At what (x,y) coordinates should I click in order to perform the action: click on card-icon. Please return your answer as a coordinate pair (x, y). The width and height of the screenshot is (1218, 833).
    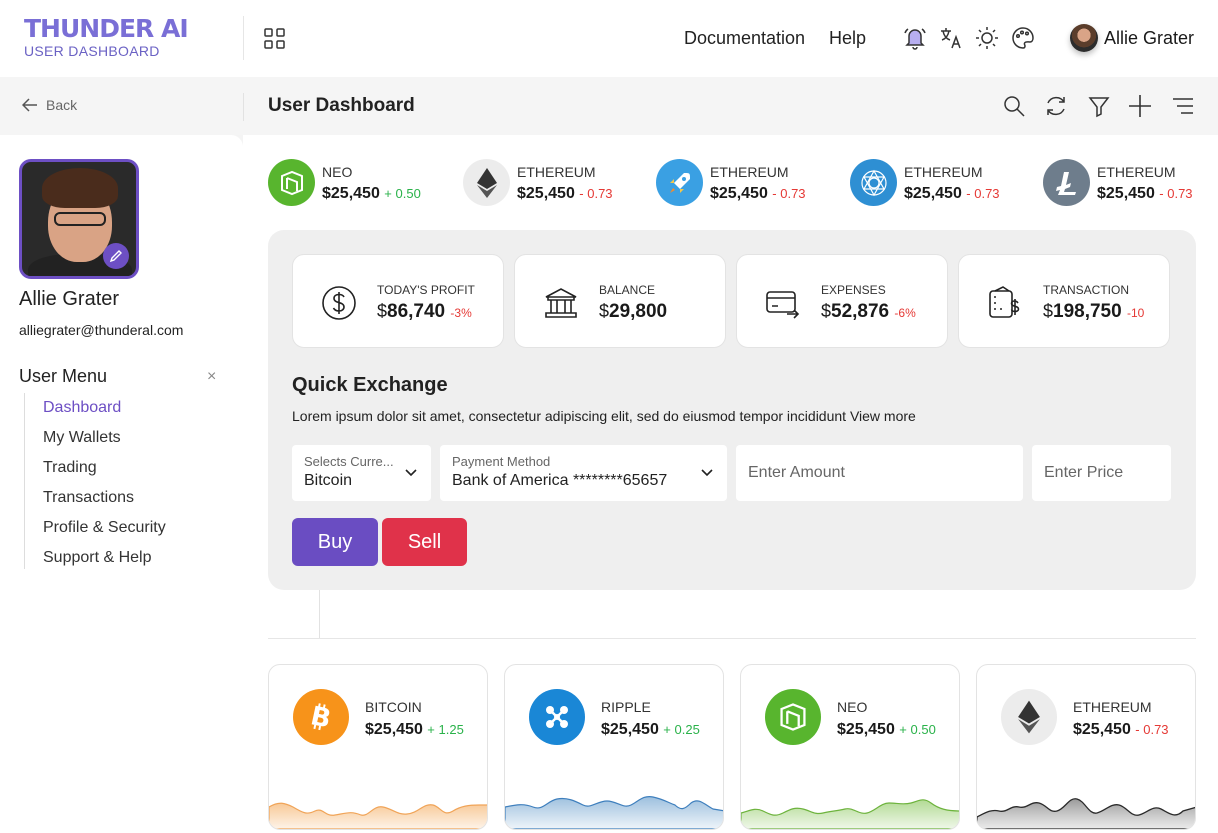
    Looking at the image, I should click on (783, 305).